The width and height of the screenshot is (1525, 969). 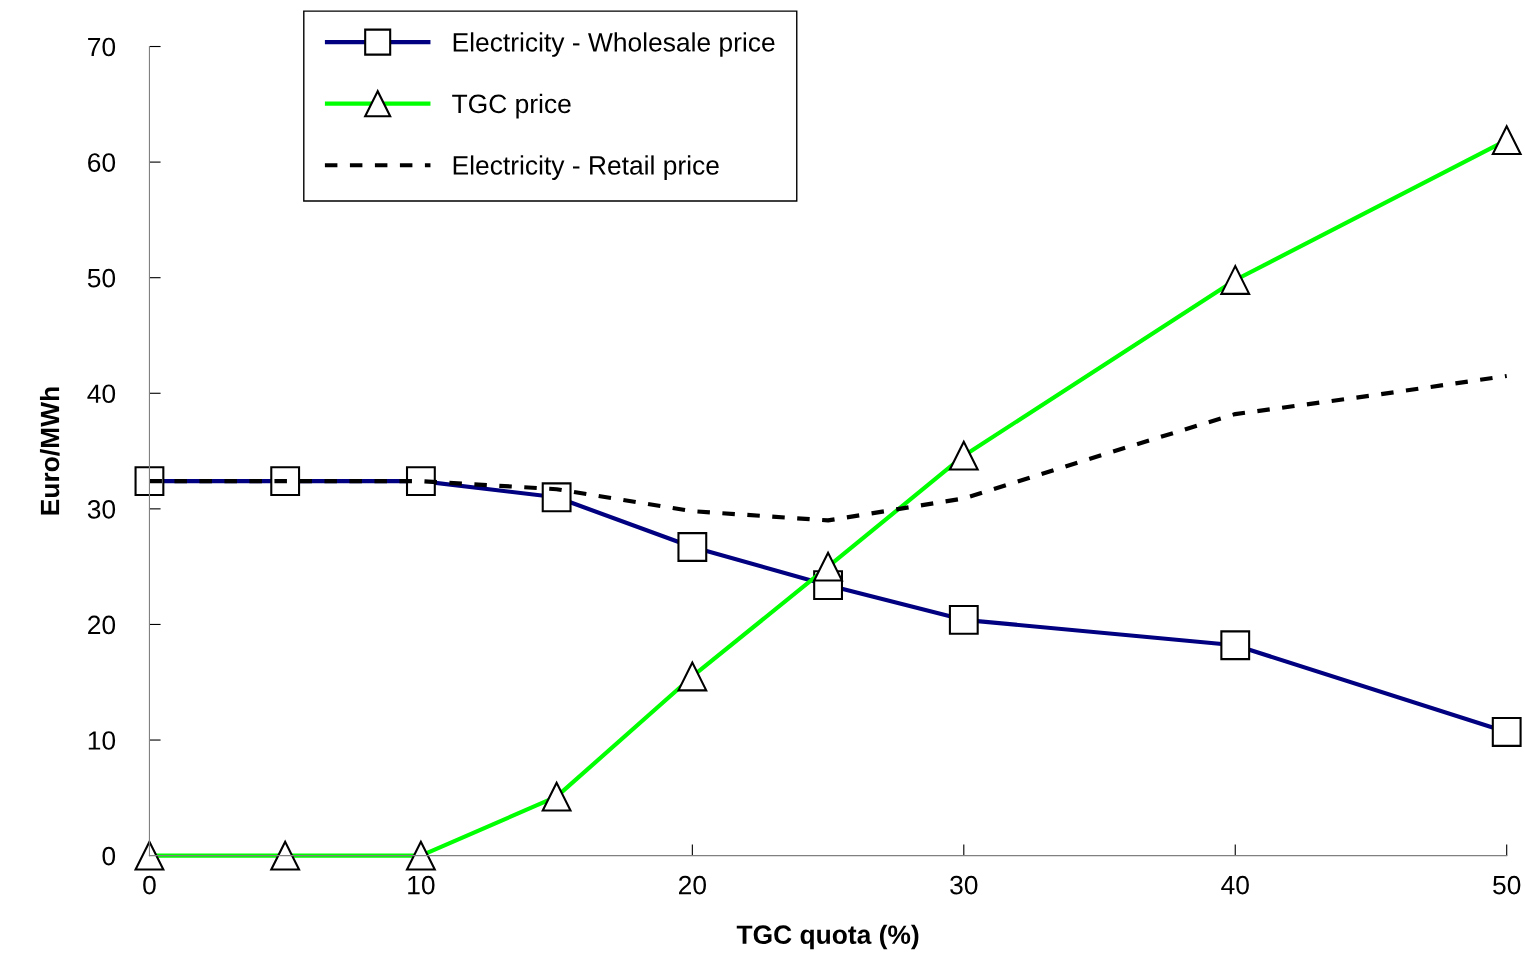 I want to click on y-tick-label: 60, so click(x=102, y=162).